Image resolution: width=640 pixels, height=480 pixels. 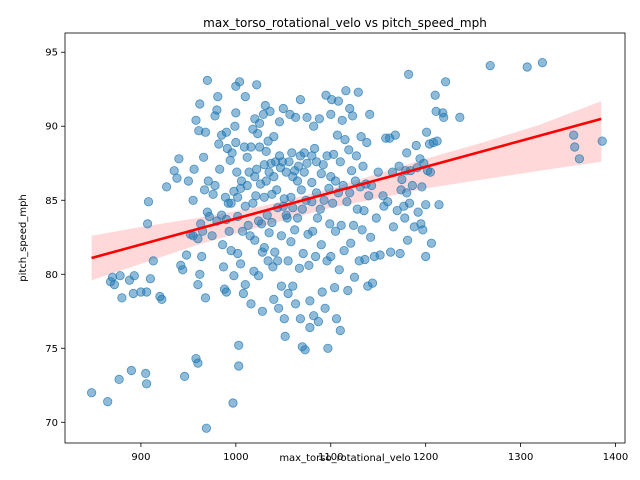 What do you see at coordinates (140, 457) in the screenshot?
I see `x-tick-label: 900` at bounding box center [140, 457].